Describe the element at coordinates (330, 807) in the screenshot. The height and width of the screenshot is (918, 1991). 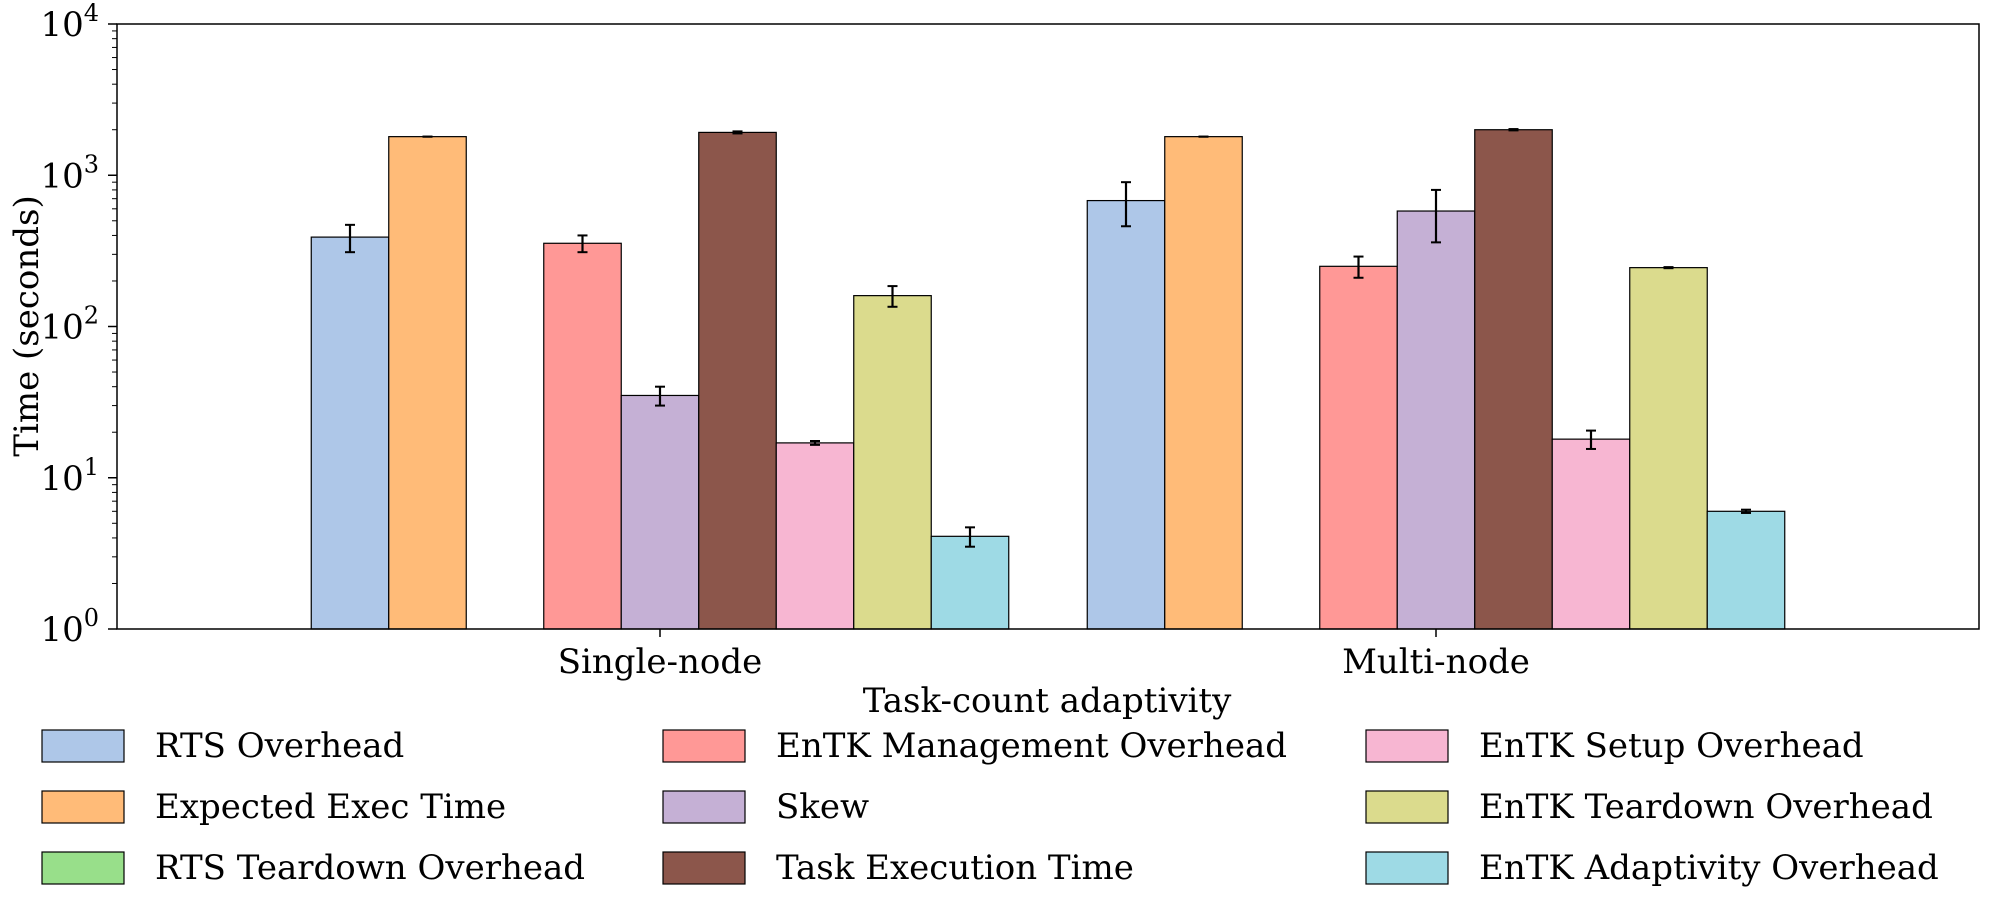
I see `legend-label: Expected Exec Time` at that location.